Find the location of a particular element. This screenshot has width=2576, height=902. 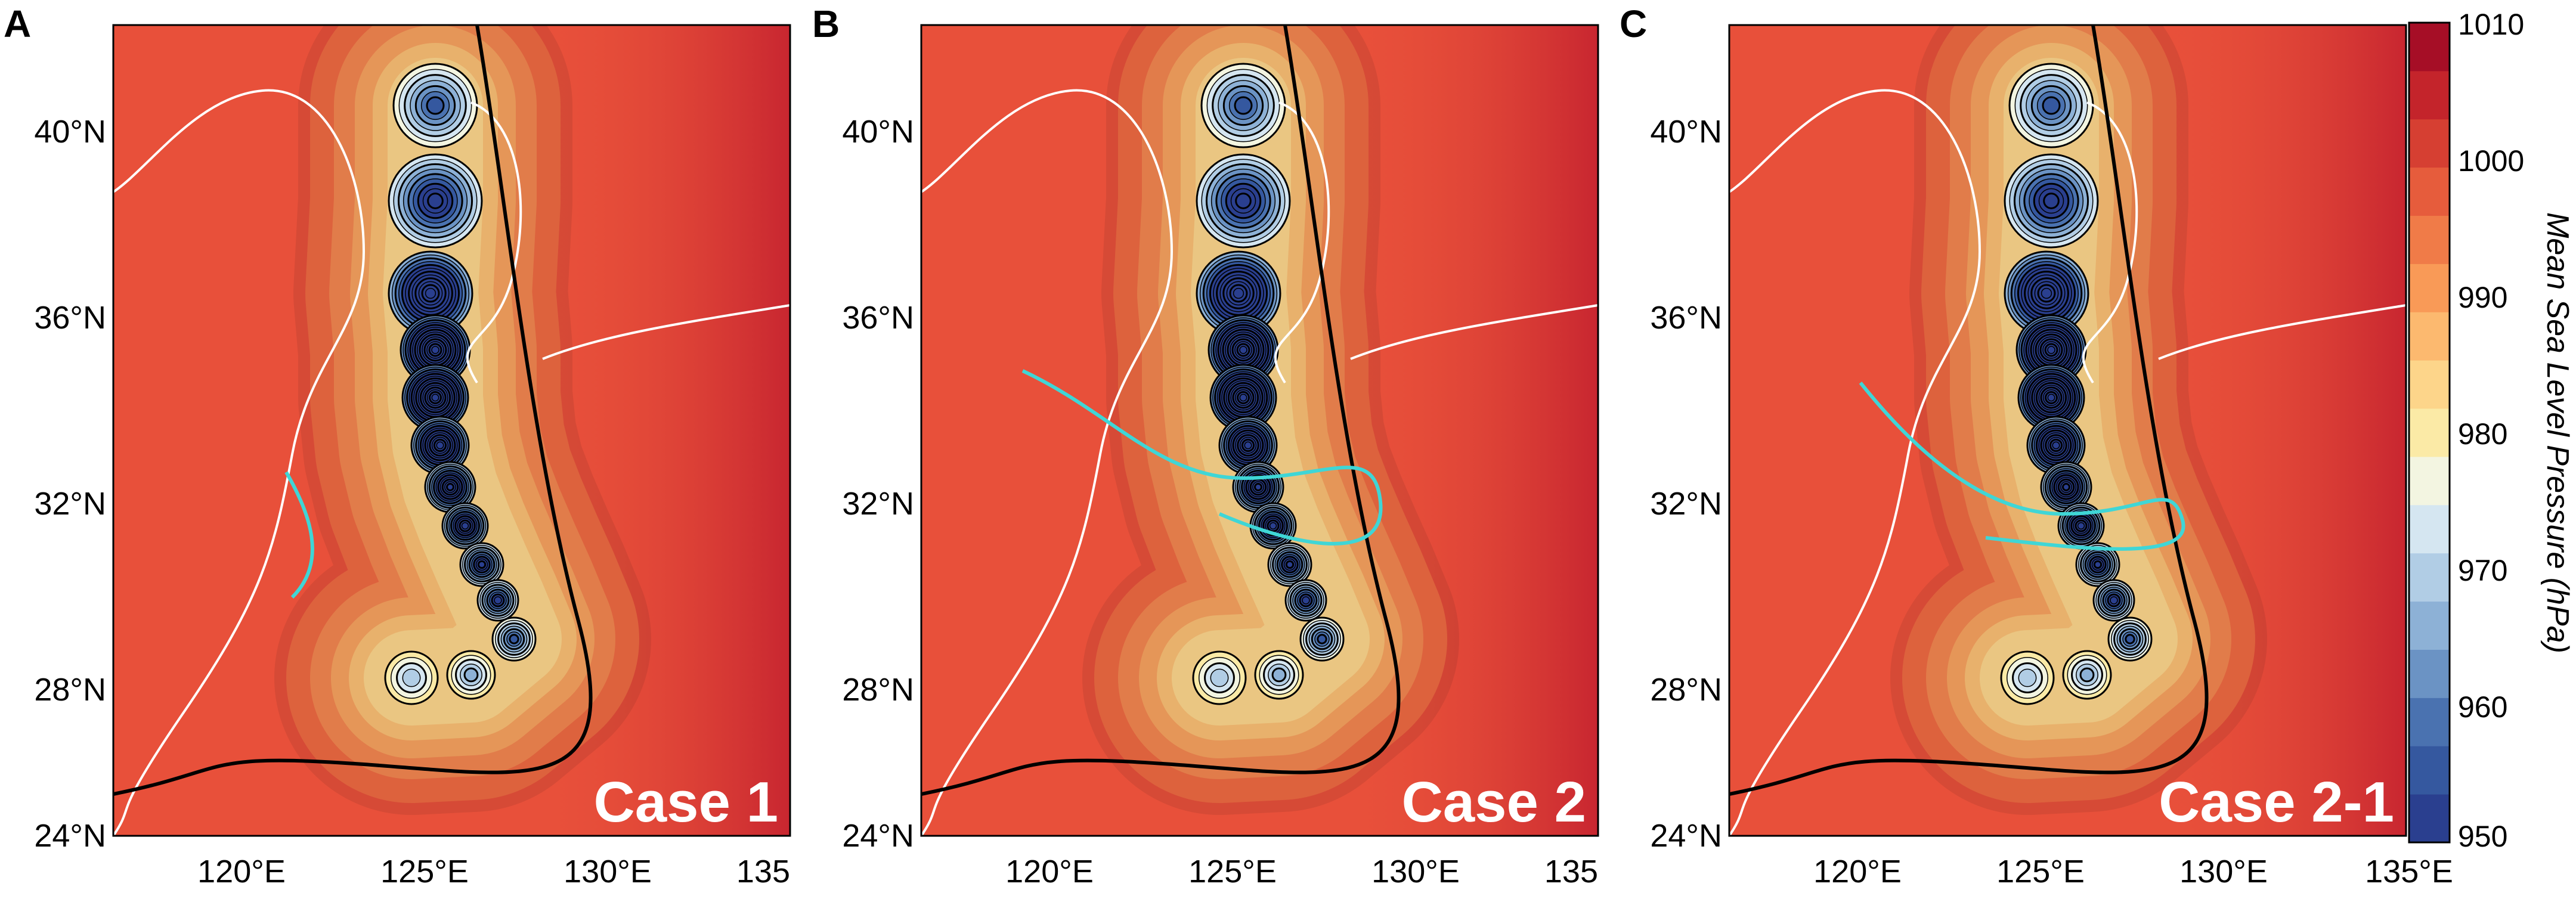

panel-letter-a: A is located at coordinates (17, 23).